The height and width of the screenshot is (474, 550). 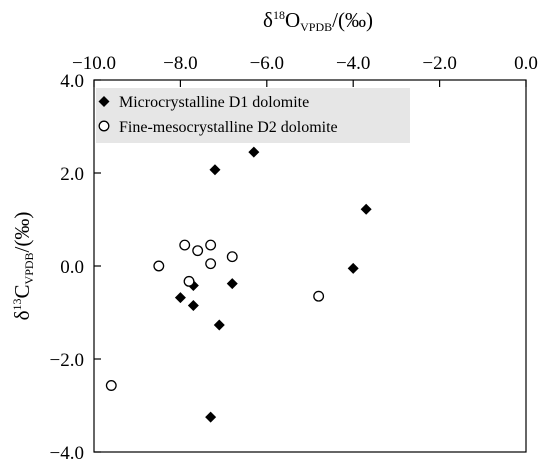 What do you see at coordinates (316, 27) in the screenshot?
I see `x-axis-title-sub: VPDB` at bounding box center [316, 27].